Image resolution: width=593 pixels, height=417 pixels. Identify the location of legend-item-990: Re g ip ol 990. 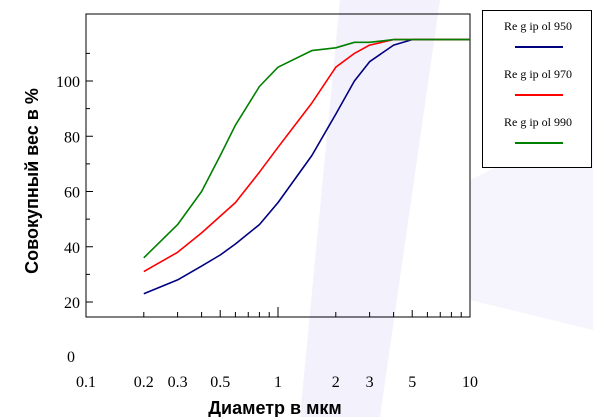
(538, 136).